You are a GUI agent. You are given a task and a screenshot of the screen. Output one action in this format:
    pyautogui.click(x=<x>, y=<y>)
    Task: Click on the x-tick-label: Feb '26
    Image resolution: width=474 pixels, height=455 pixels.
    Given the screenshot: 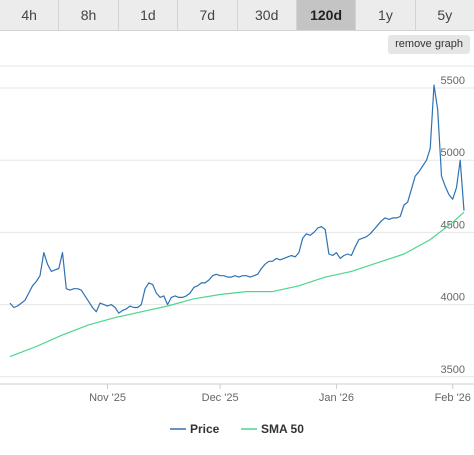 What is the action you would take?
    pyautogui.click(x=453, y=398)
    